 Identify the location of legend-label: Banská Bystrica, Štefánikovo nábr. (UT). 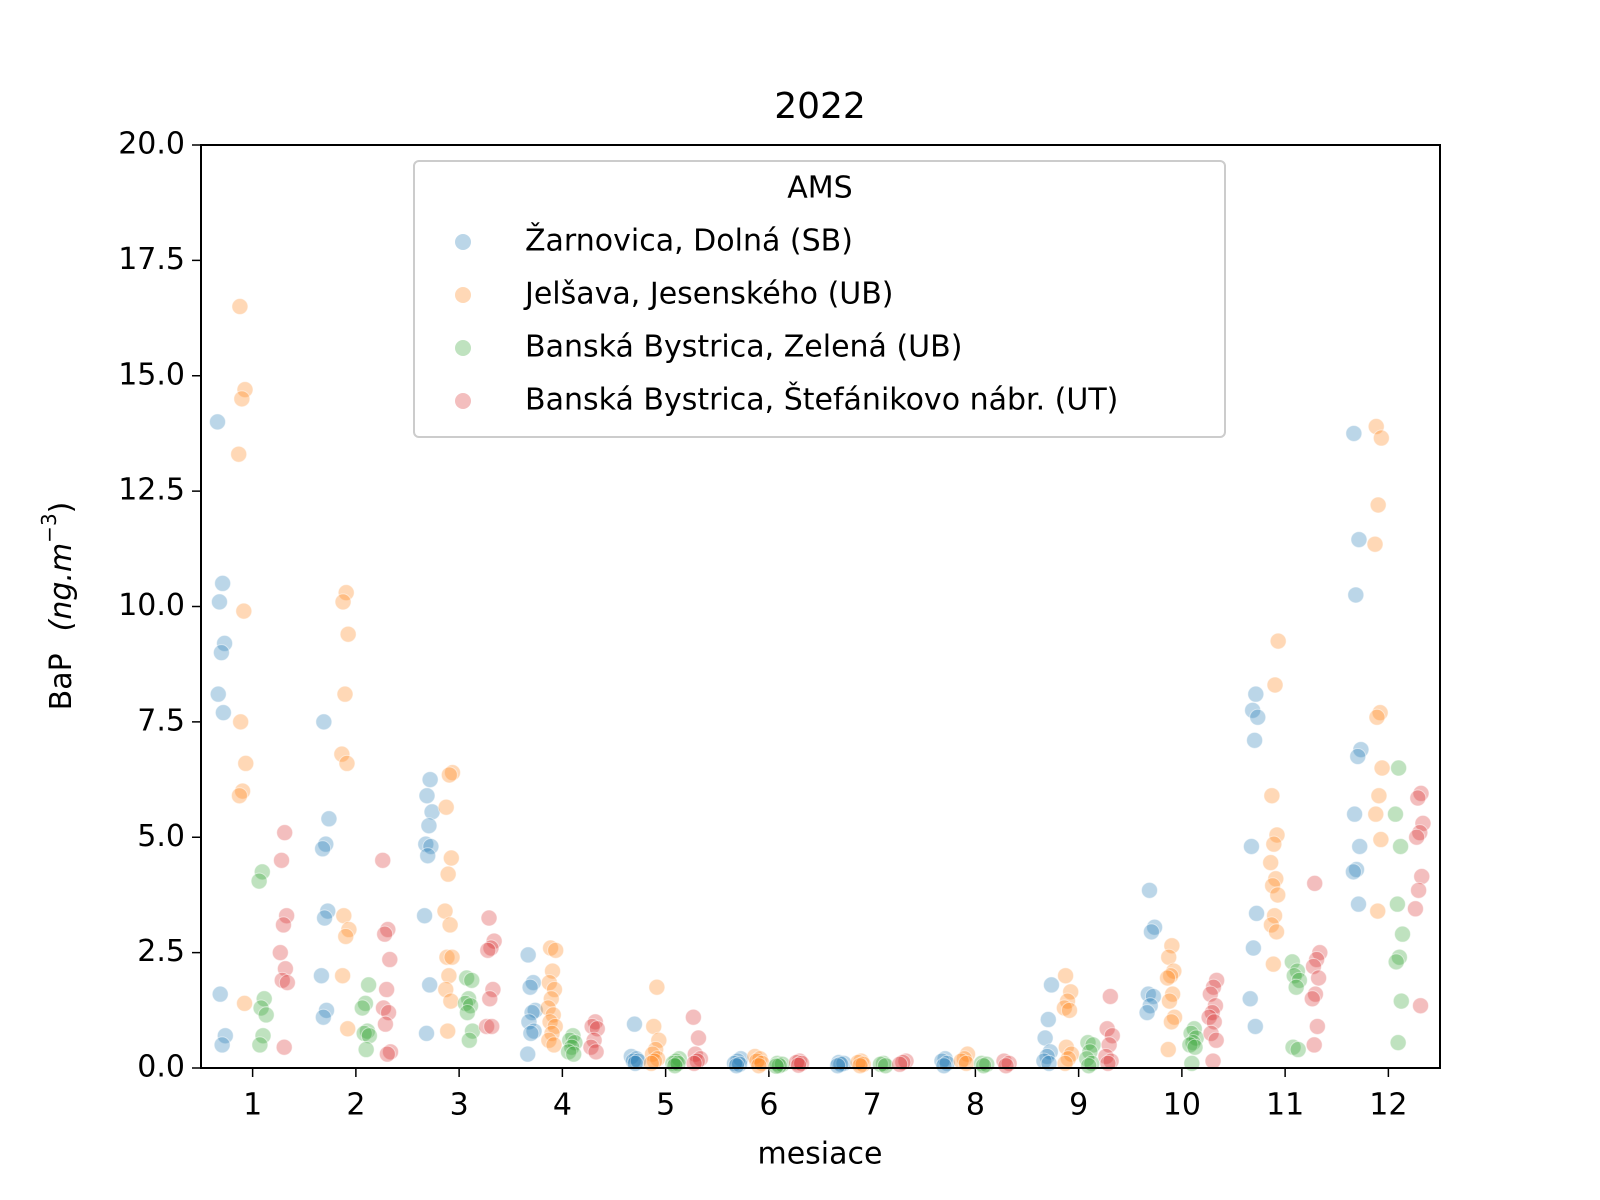
(821, 399).